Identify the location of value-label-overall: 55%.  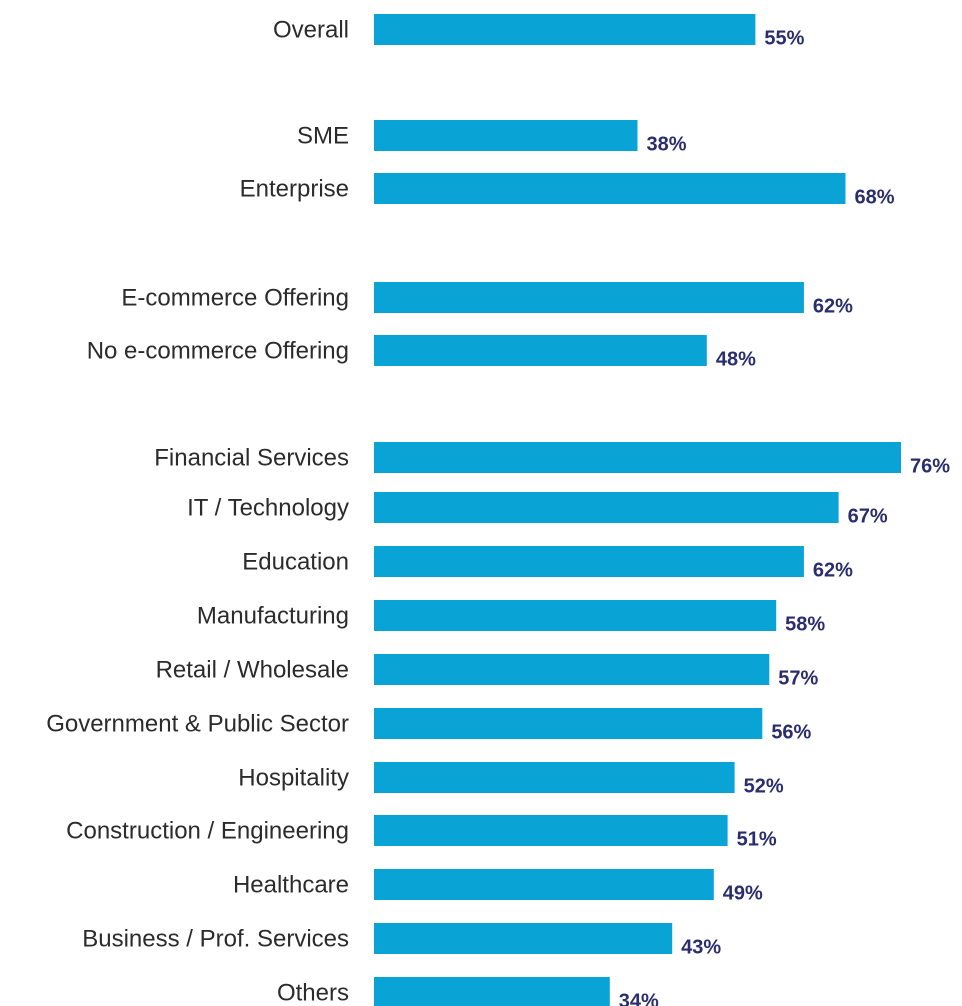
(784, 39).